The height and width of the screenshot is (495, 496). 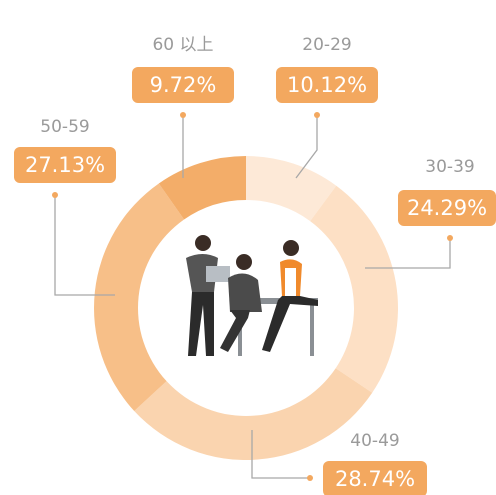 I want to click on value-label: 10.12%, so click(x=327, y=85).